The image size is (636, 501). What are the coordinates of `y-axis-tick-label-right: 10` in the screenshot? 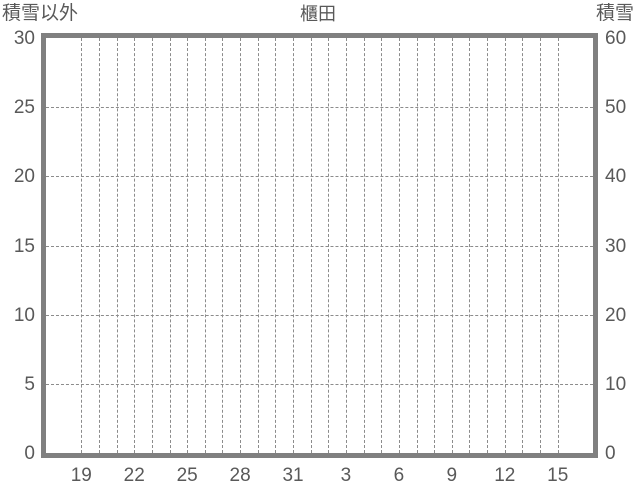 It's located at (616, 384).